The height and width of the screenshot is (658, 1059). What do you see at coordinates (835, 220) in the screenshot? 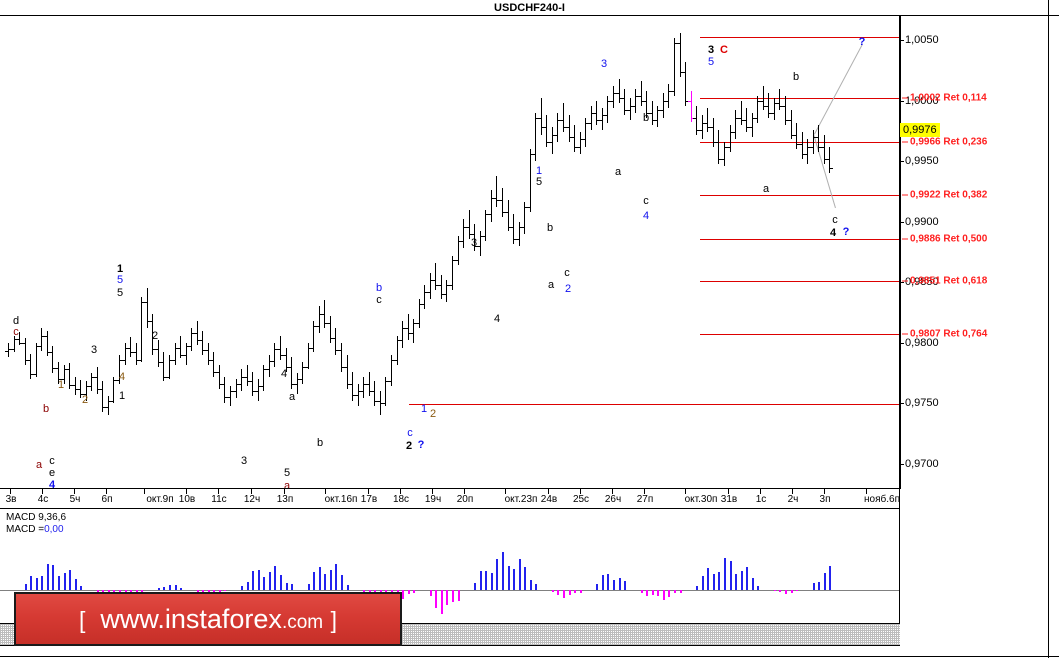
I see `wave-label-c: c` at bounding box center [835, 220].